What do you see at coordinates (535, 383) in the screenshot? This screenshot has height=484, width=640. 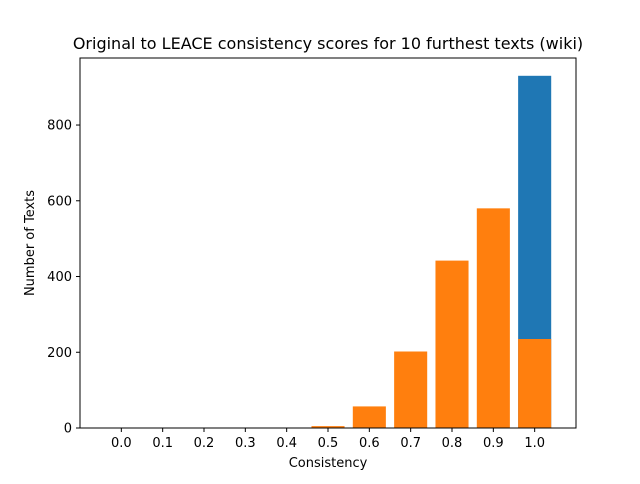 I see `bar-leace-1.0` at bounding box center [535, 383].